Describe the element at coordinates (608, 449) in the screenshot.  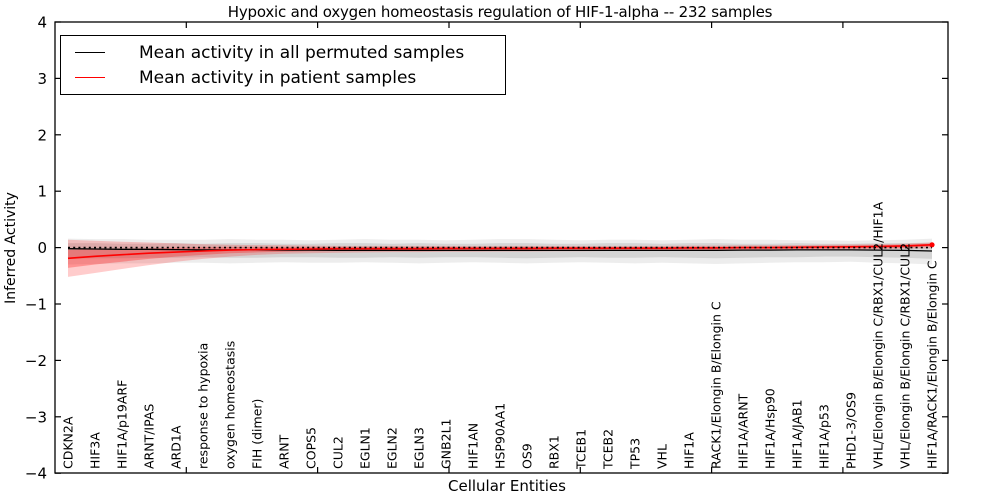
I see `x-category-label: TCEB2` at that location.